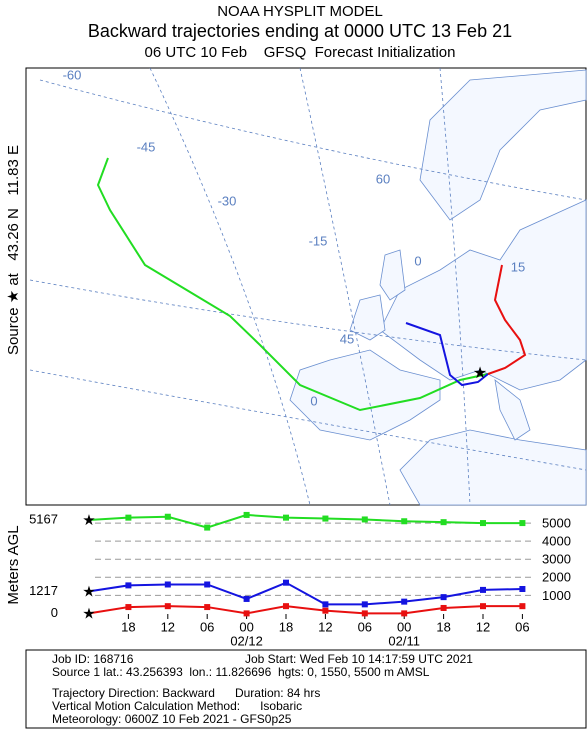  Describe the element at coordinates (383, 178) in the screenshot. I see `graticule-label: 60` at that location.